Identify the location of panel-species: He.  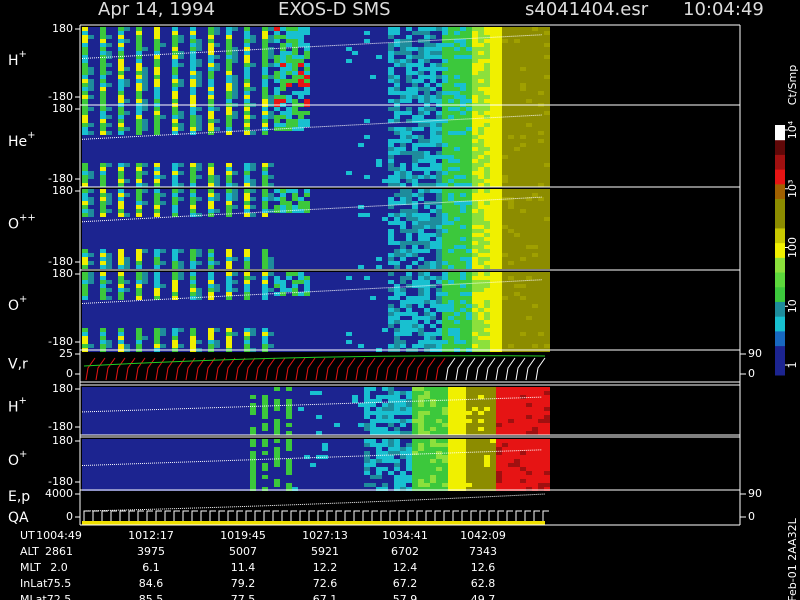
(17, 142).